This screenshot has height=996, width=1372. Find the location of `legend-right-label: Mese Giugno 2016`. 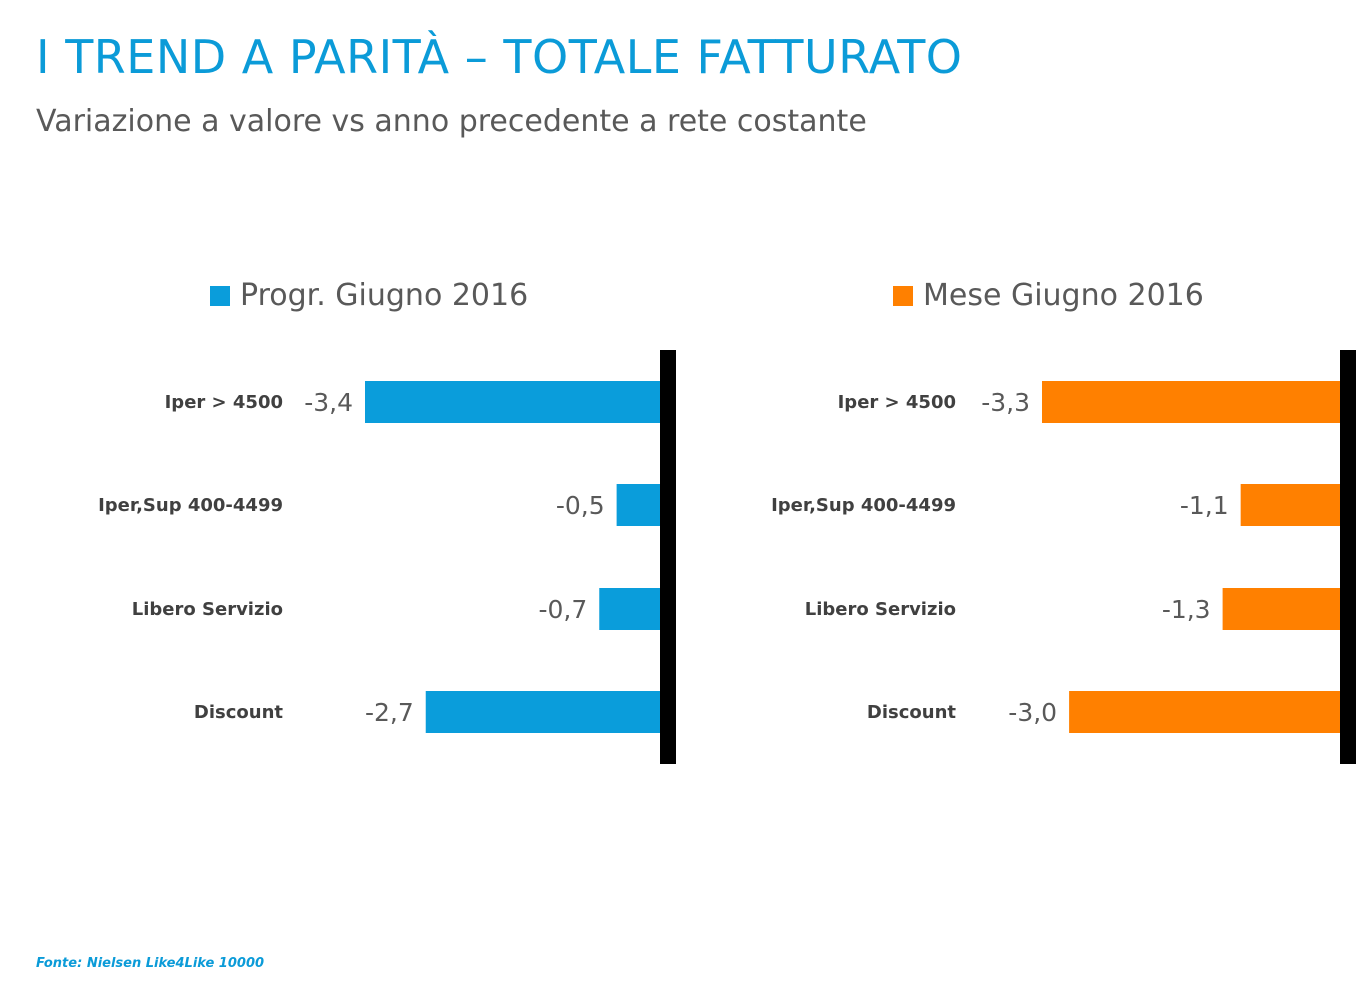

legend-right-label: Mese Giugno 2016 is located at coordinates (1063, 295).